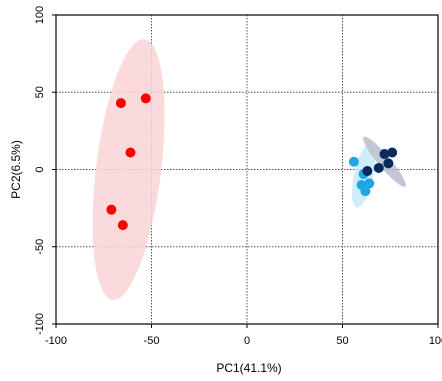 This screenshot has width=442, height=381. Describe the element at coordinates (435, 341) in the screenshot. I see `x-tick-label: 100` at that location.